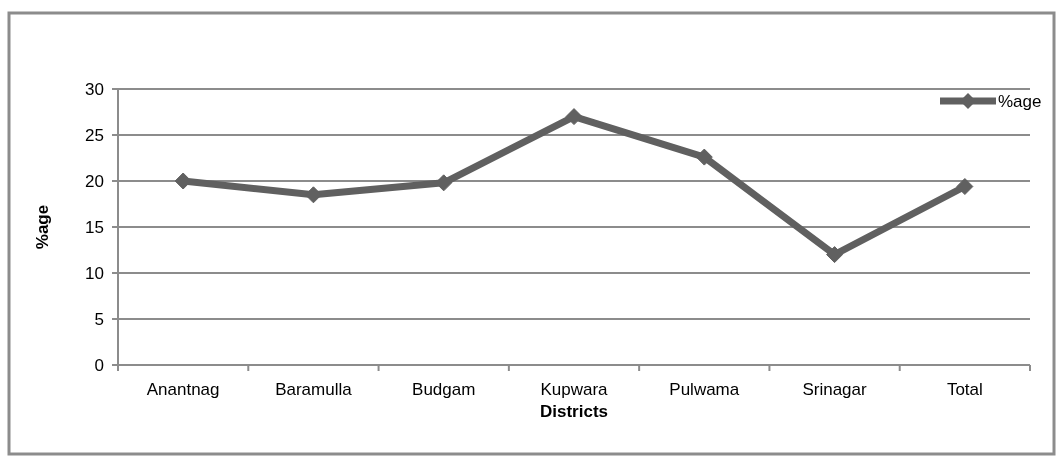 The image size is (1059, 459). What do you see at coordinates (94, 227) in the screenshot?
I see `y-tick-label: 15` at bounding box center [94, 227].